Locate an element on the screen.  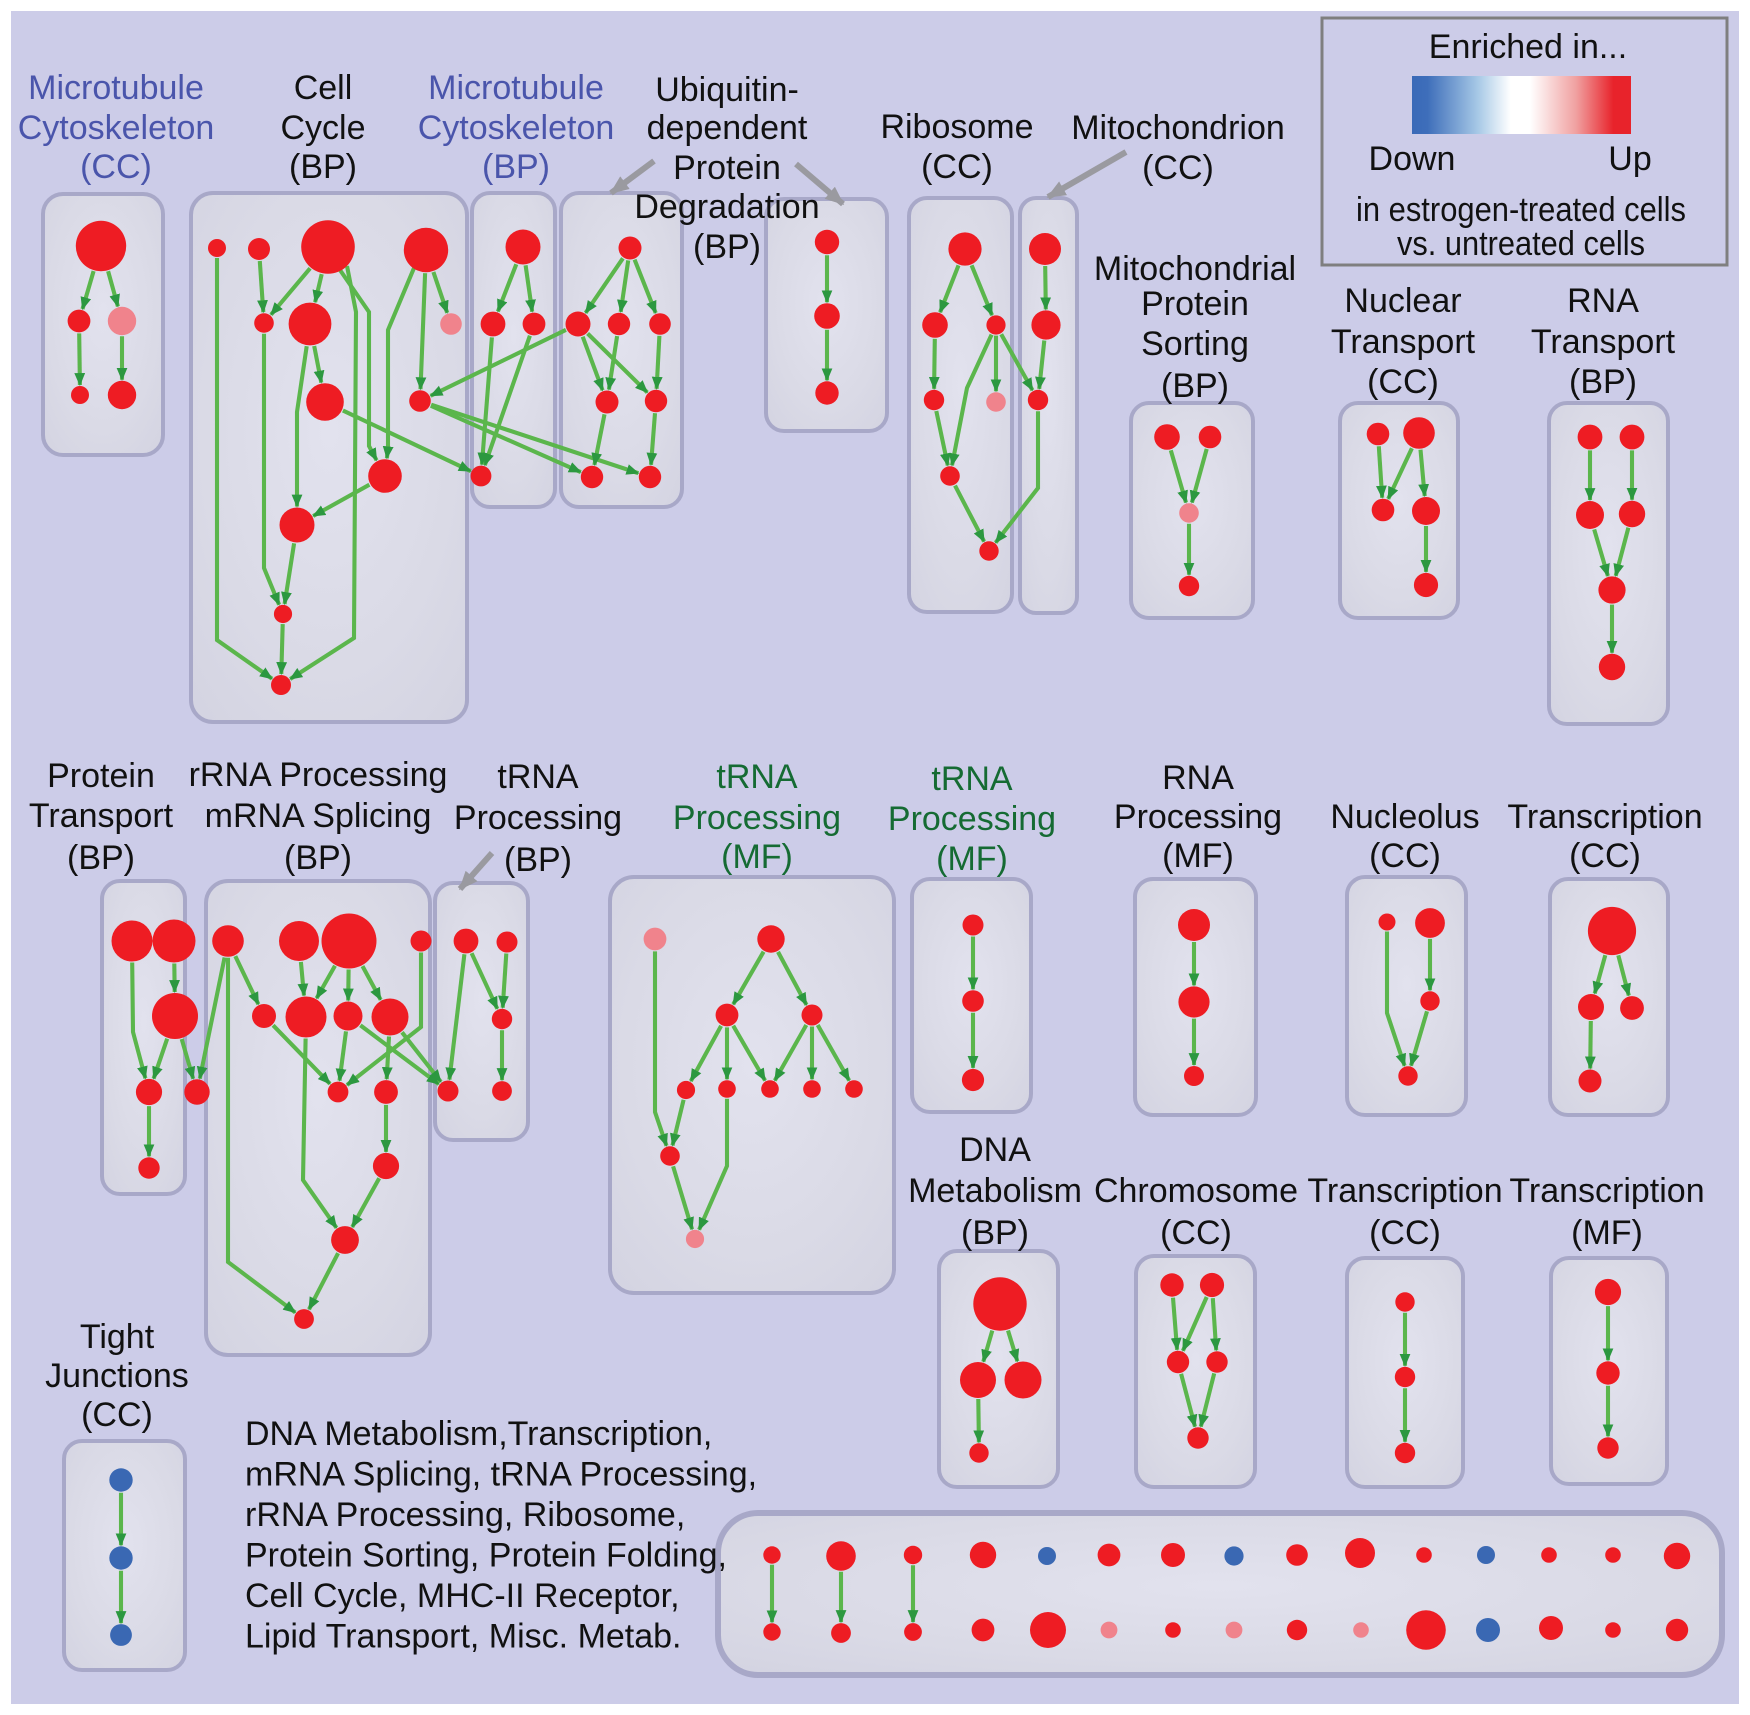
svg-text: Lipid Transport, Misc. Metab. is located at coordinates (463, 1637).